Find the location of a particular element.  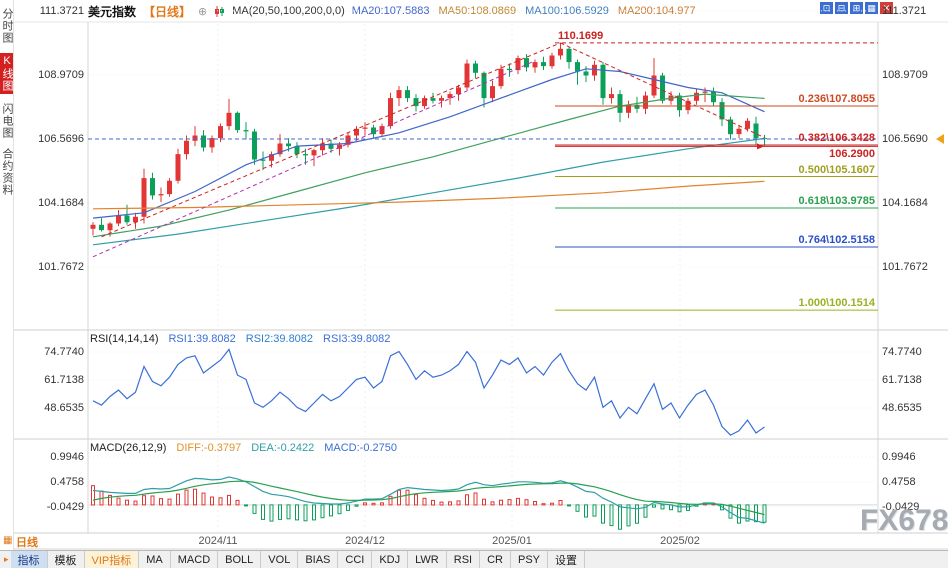

toolbar-tab-7: BIAS is located at coordinates (318, 559).